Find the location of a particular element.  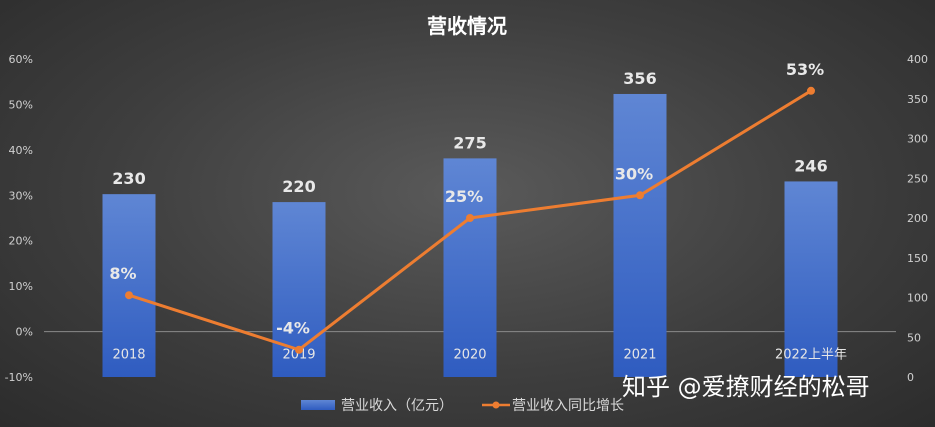

left-axis: -10% 0% 10% 20% 30% 40% 50% 60% is located at coordinates (19, 218).